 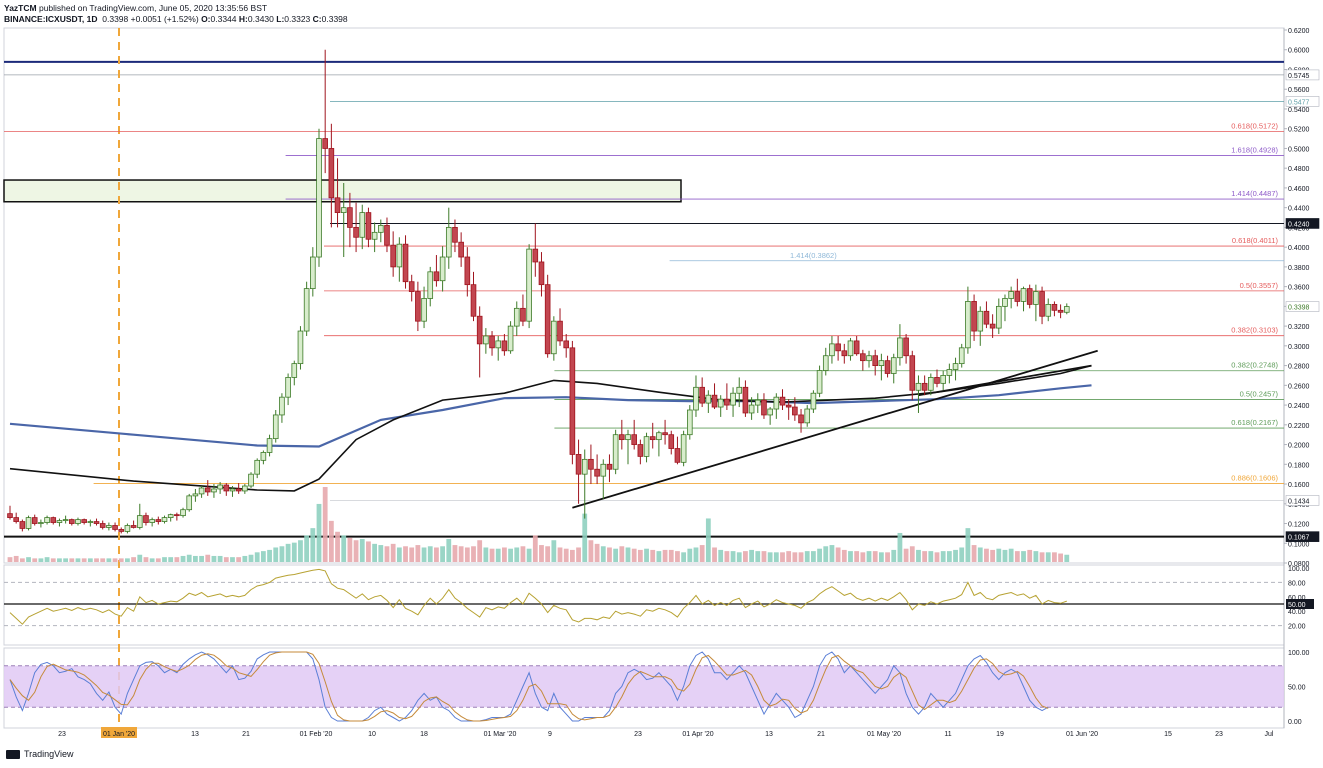 What do you see at coordinates (1254, 125) in the screenshot?
I see `fib-level-label: 0.618(0.5172)` at bounding box center [1254, 125].